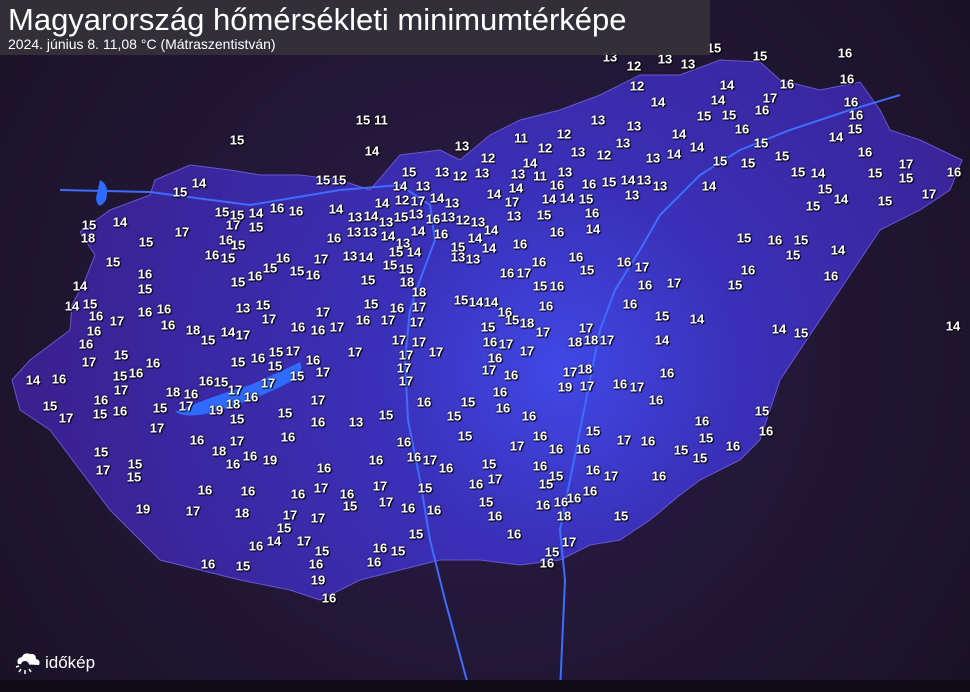  I want to click on station-temperature: 19, so click(318, 580).